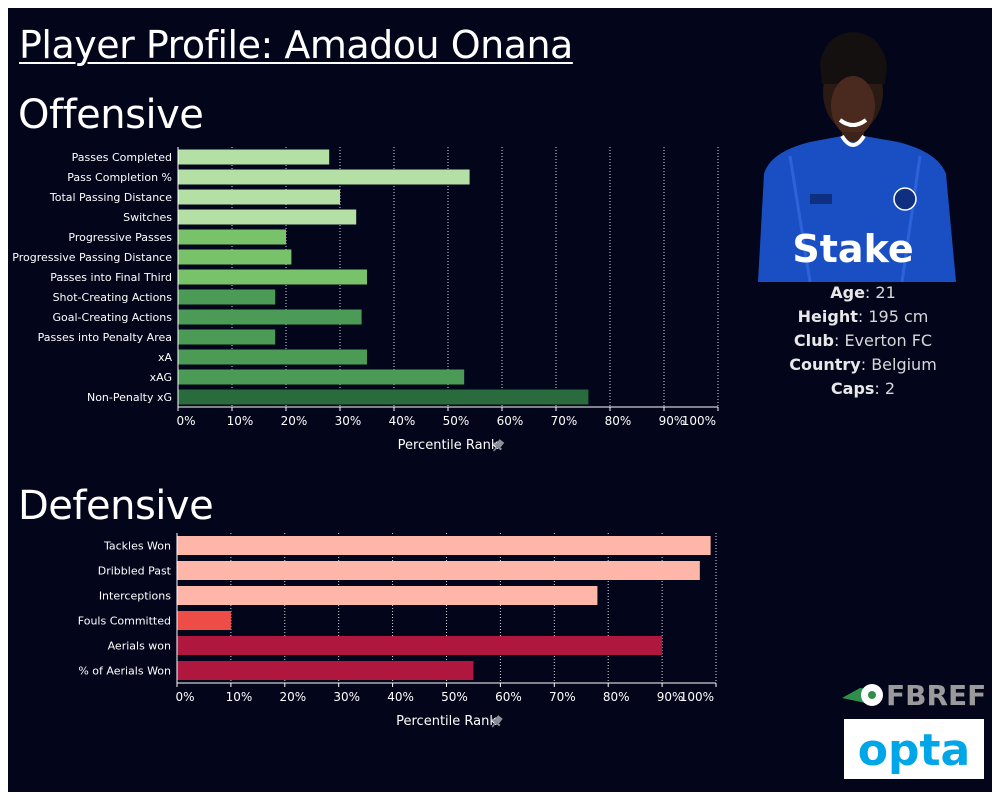  What do you see at coordinates (119, 177) in the screenshot?
I see `category-label: Pass Completion %` at bounding box center [119, 177].